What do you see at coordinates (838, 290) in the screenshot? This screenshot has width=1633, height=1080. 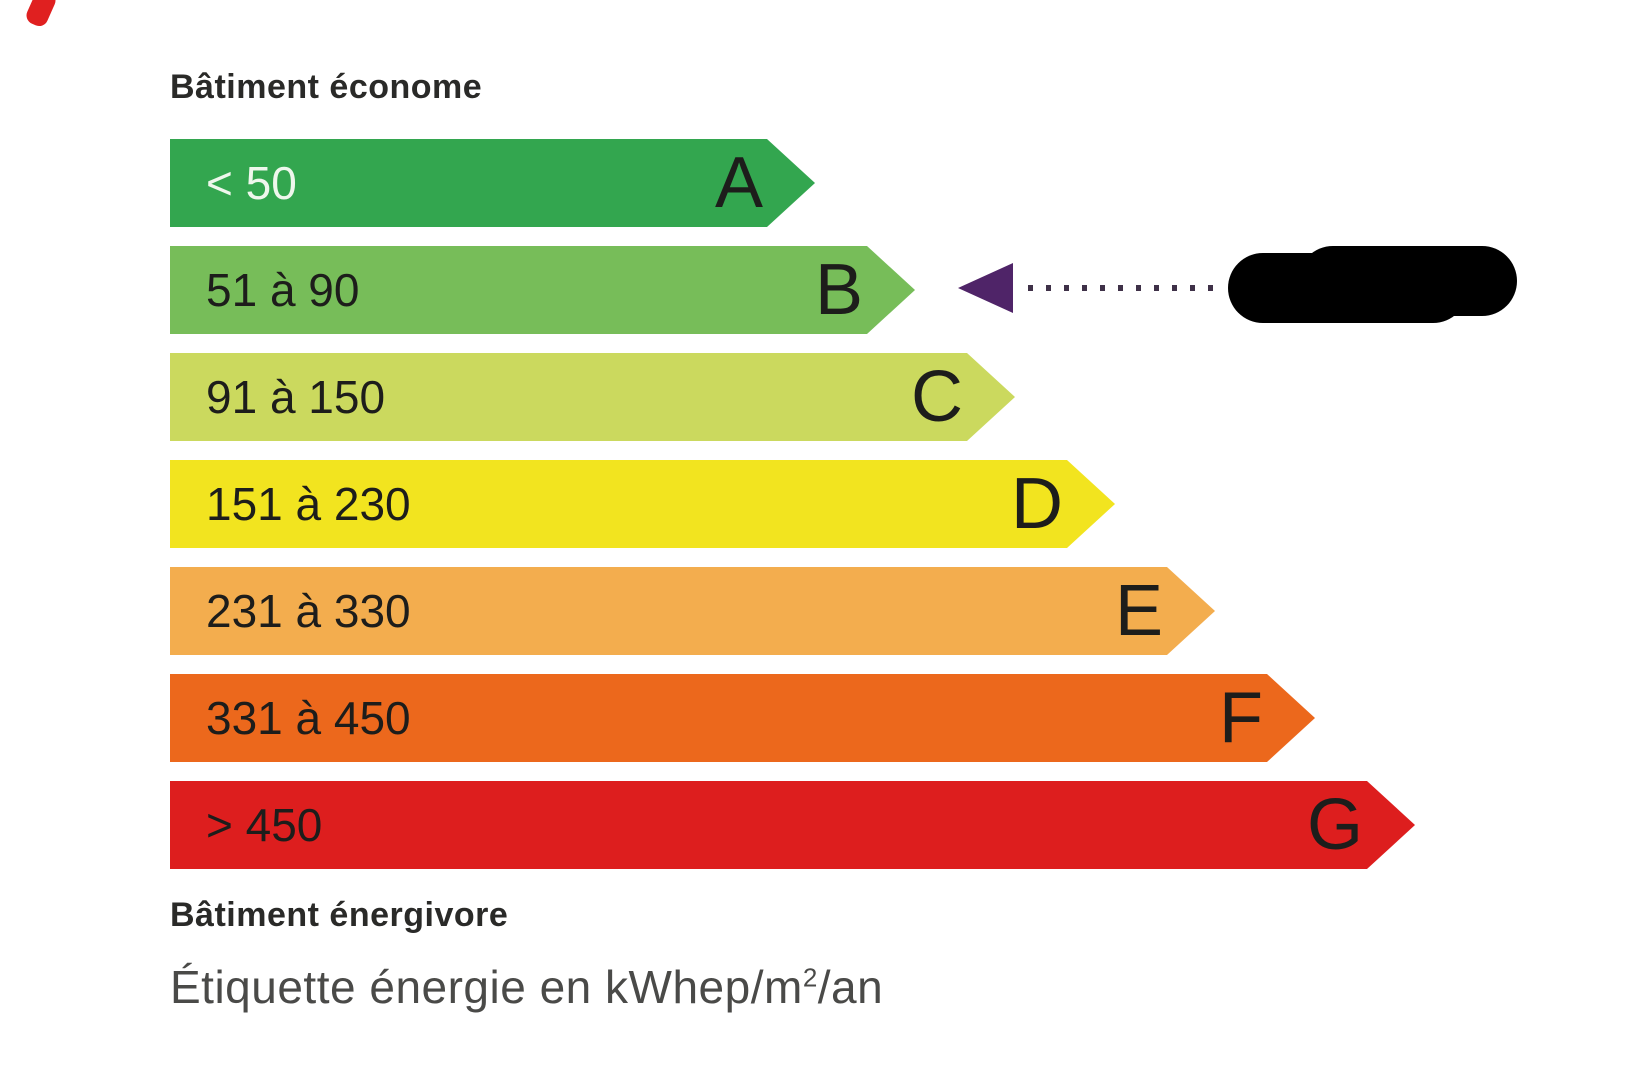 I see `bar-class-letter: B` at bounding box center [838, 290].